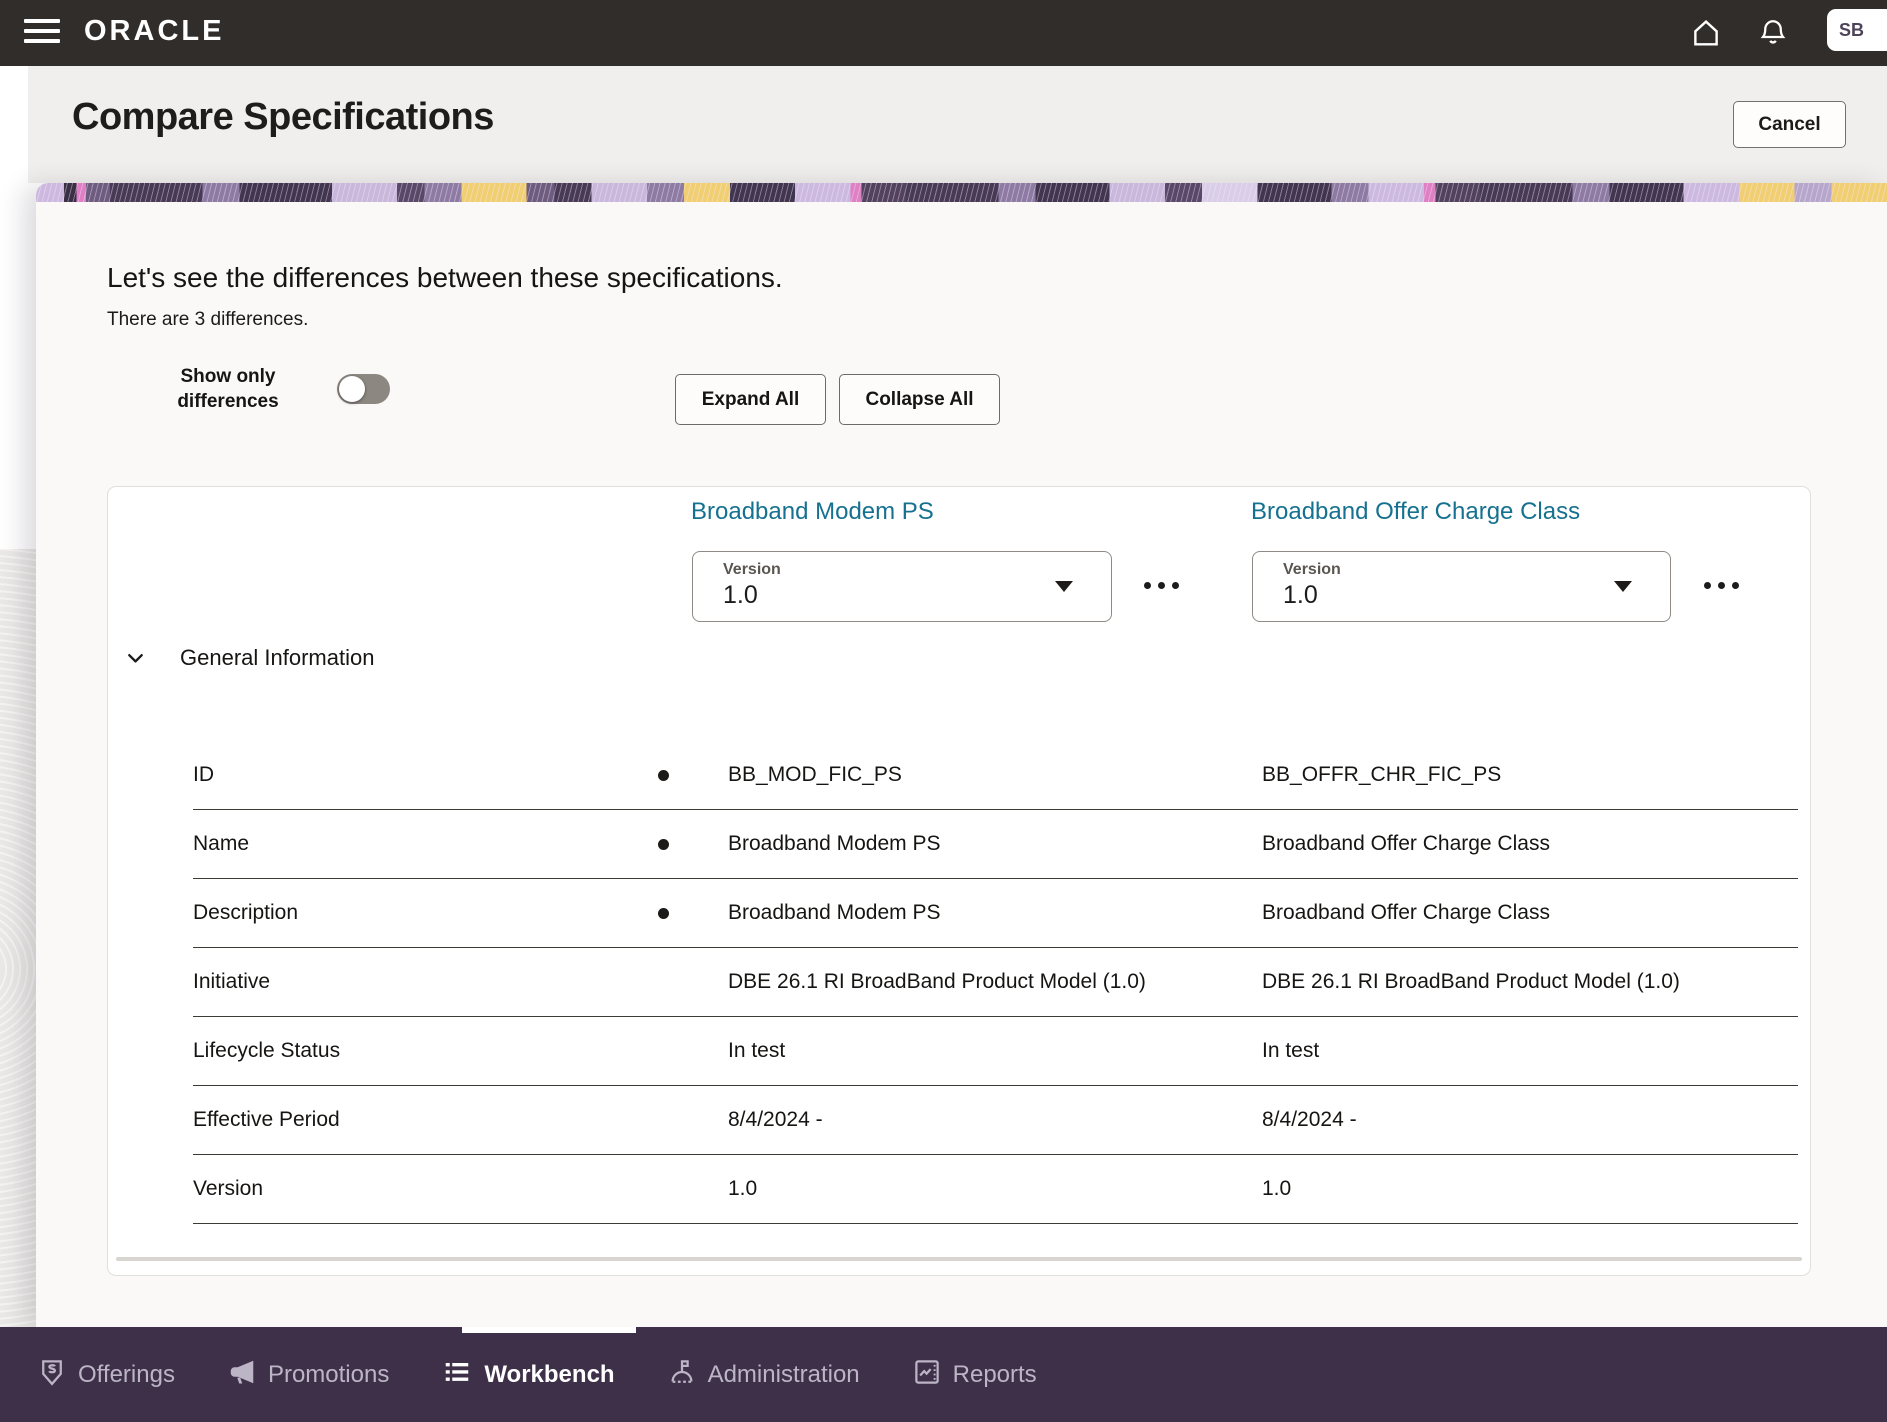  What do you see at coordinates (1706, 33) in the screenshot?
I see `home-icon` at bounding box center [1706, 33].